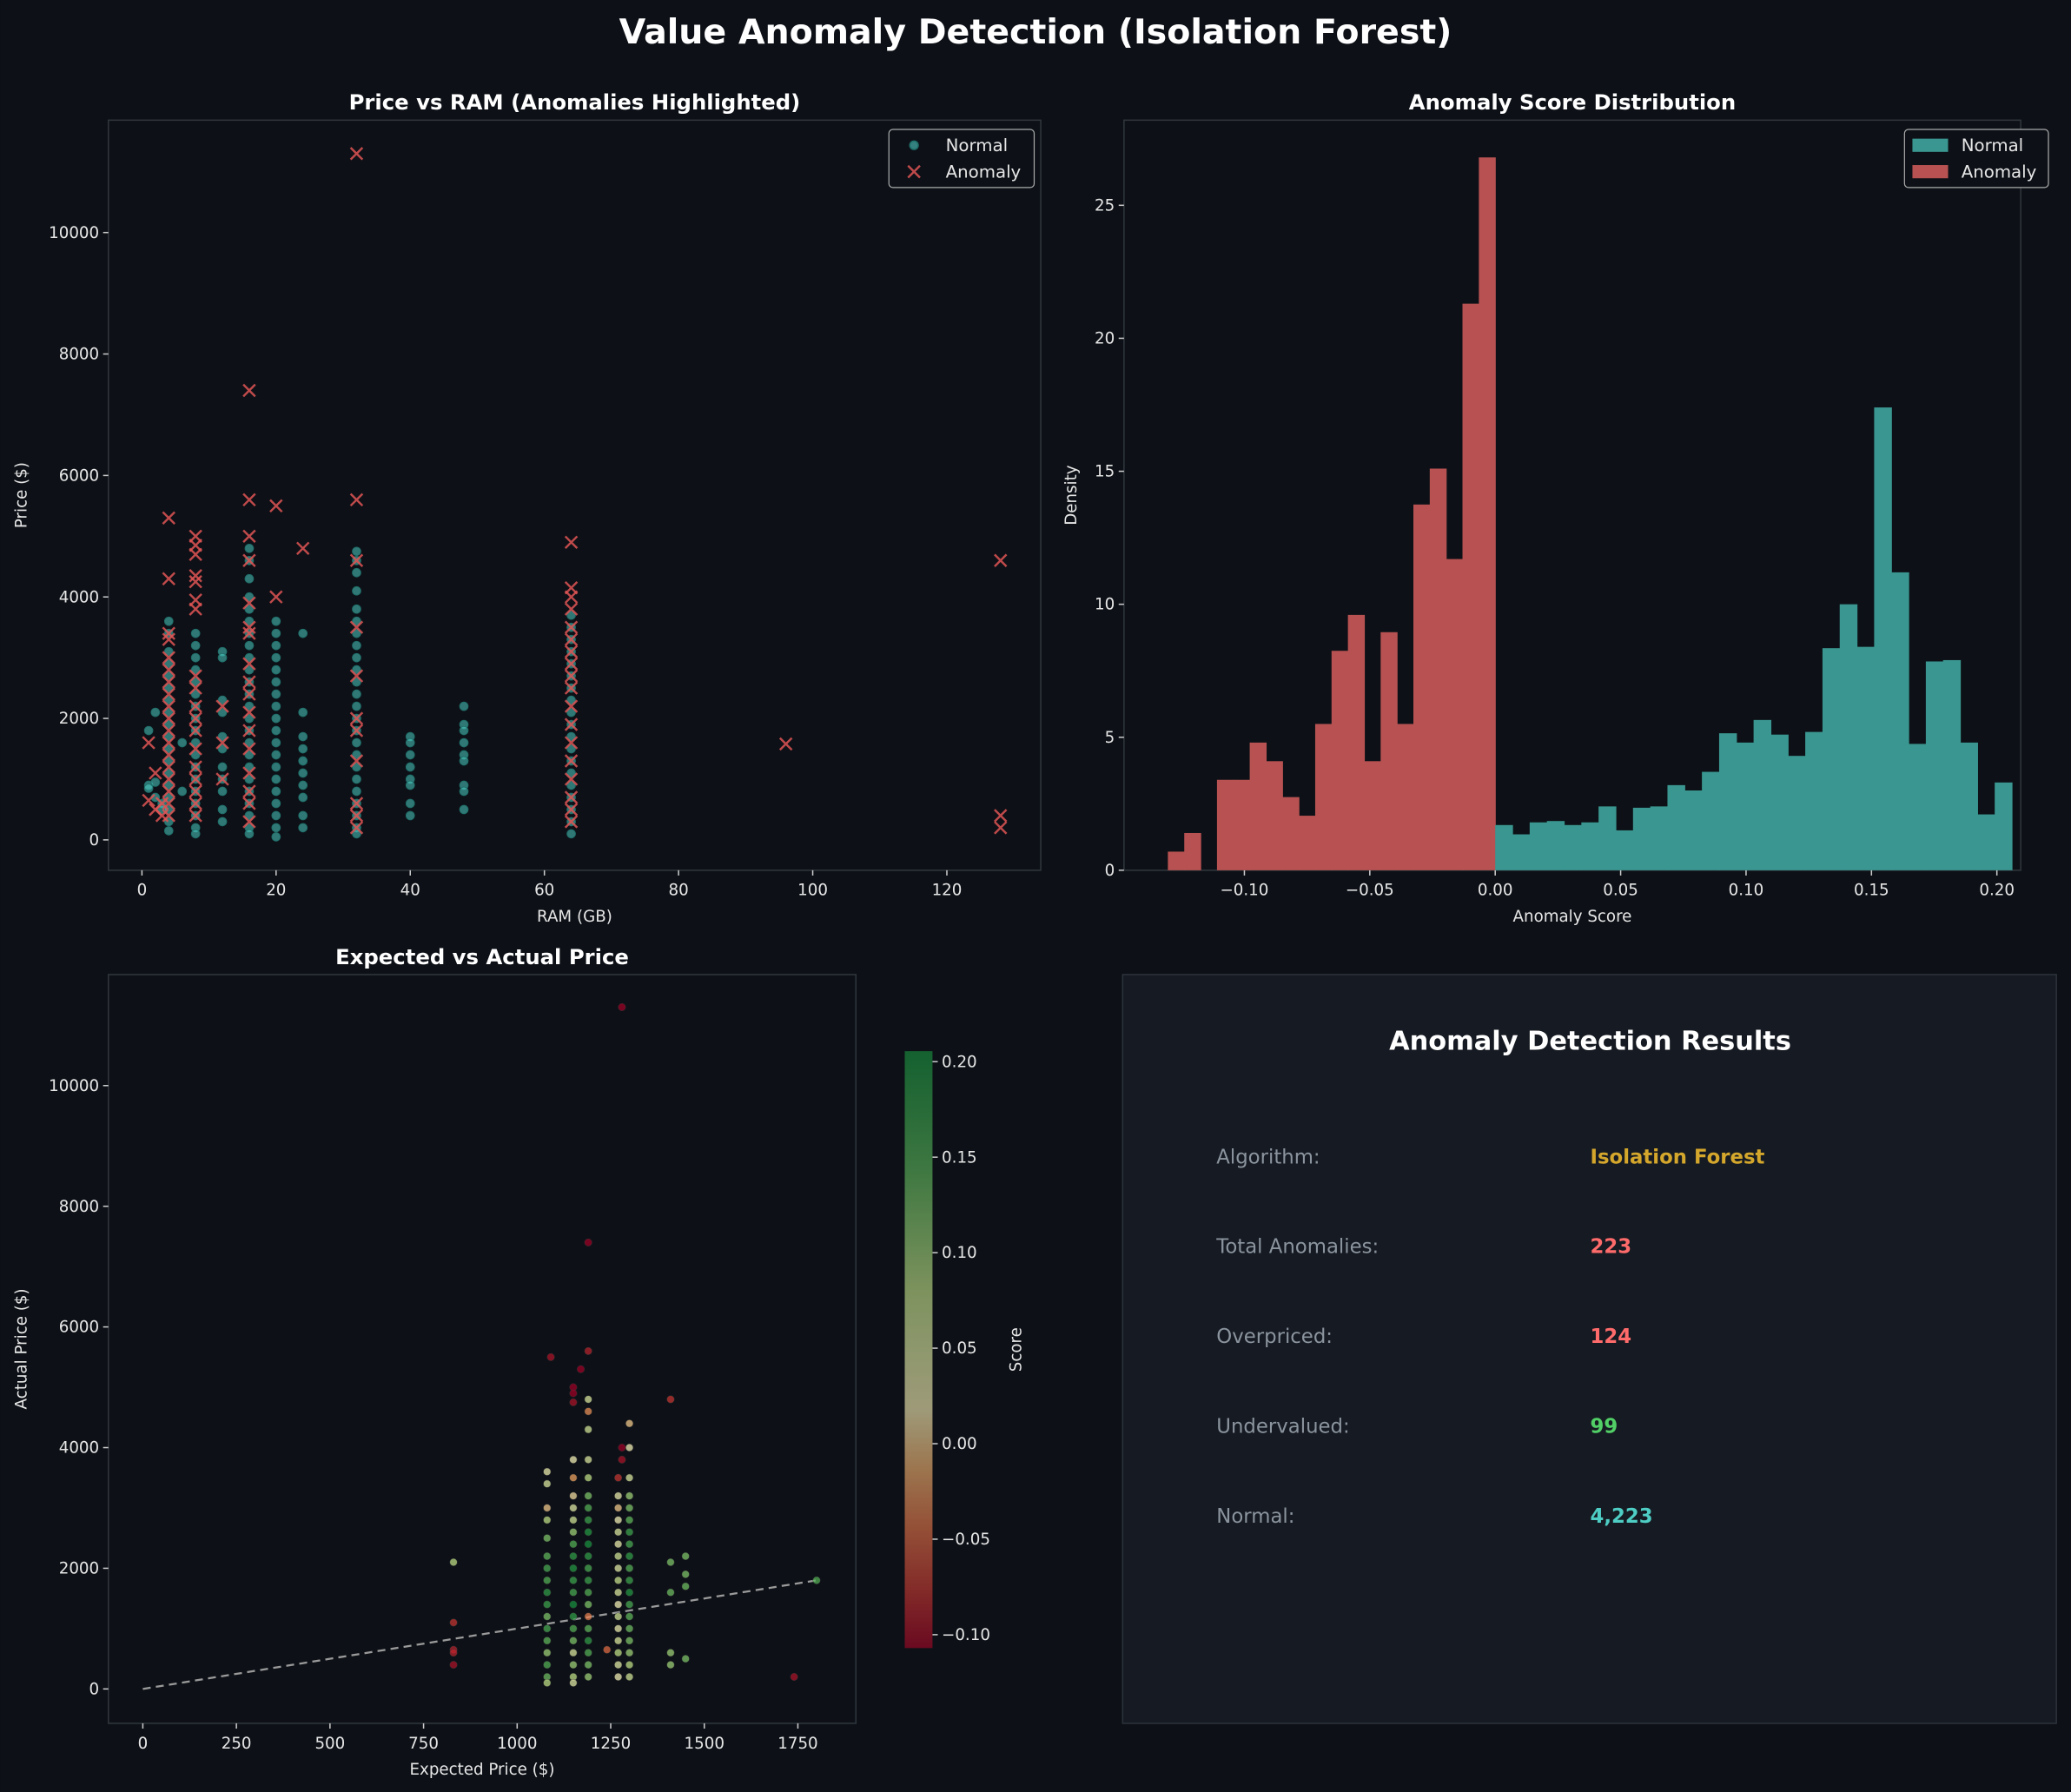  What do you see at coordinates (1423, 1247) in the screenshot?
I see `result-row: Total Anomalies: 223` at bounding box center [1423, 1247].